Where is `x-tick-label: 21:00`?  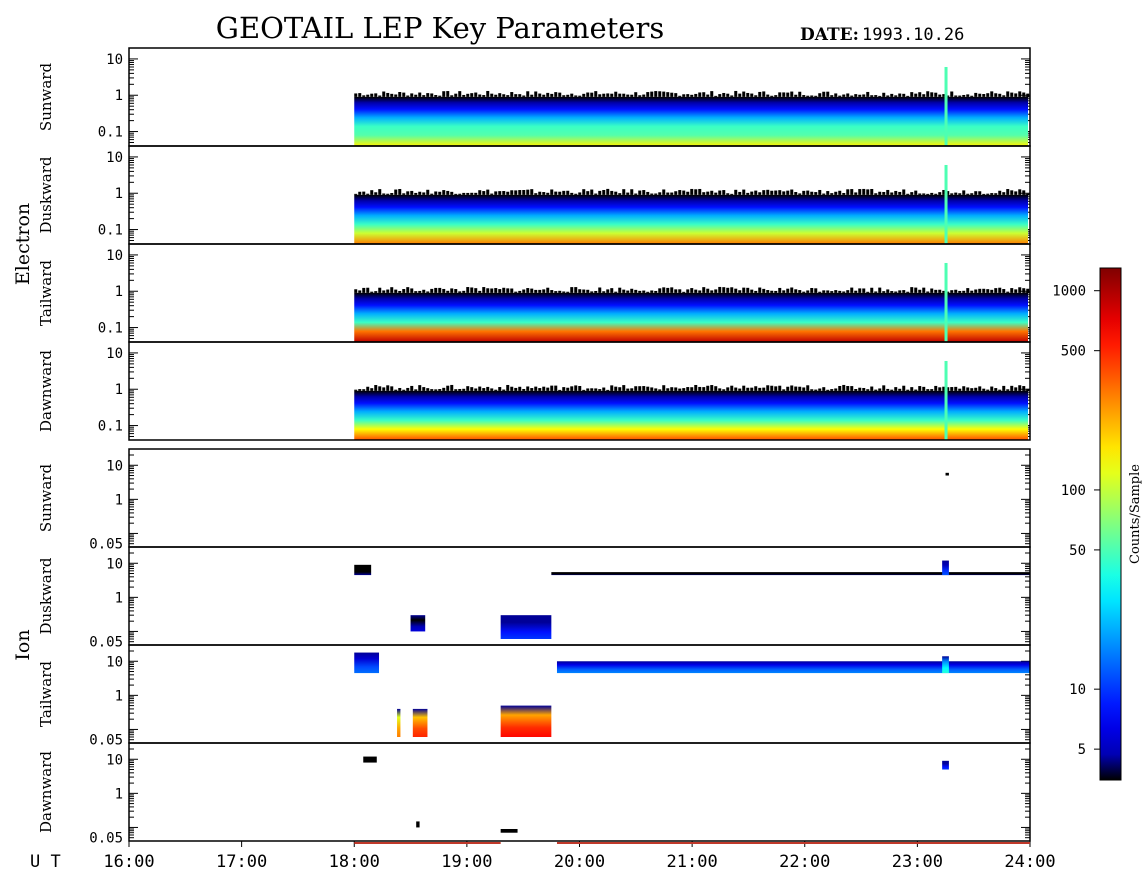 x-tick-label: 21:00 is located at coordinates (692, 862).